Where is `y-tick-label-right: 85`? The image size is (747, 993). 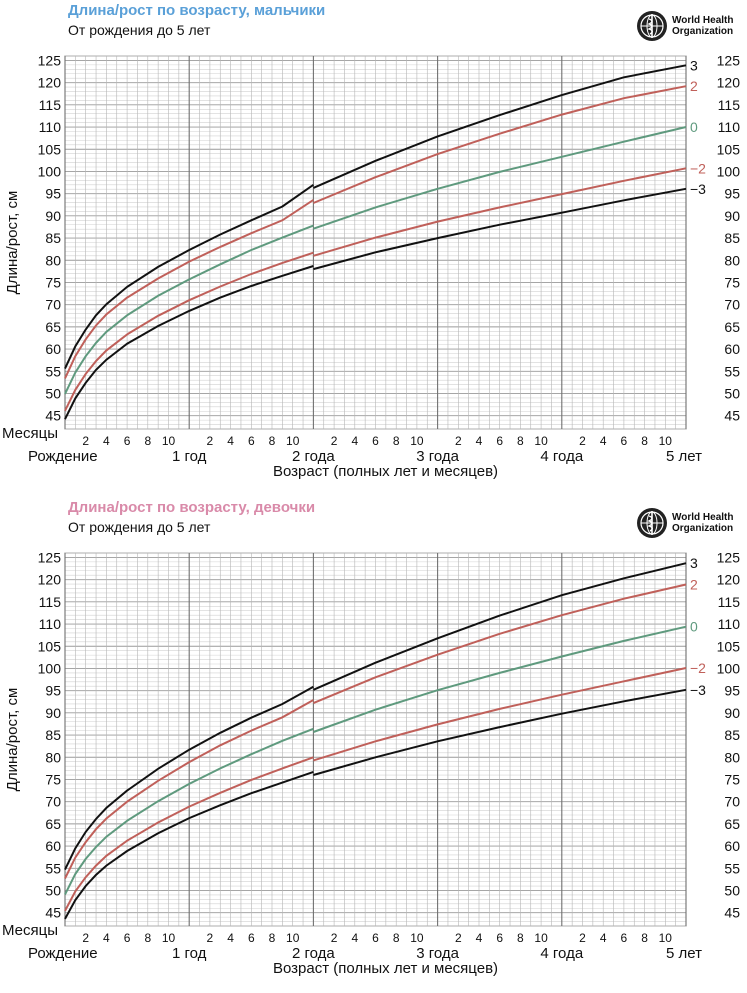
y-tick-label-right: 85 is located at coordinates (732, 238).